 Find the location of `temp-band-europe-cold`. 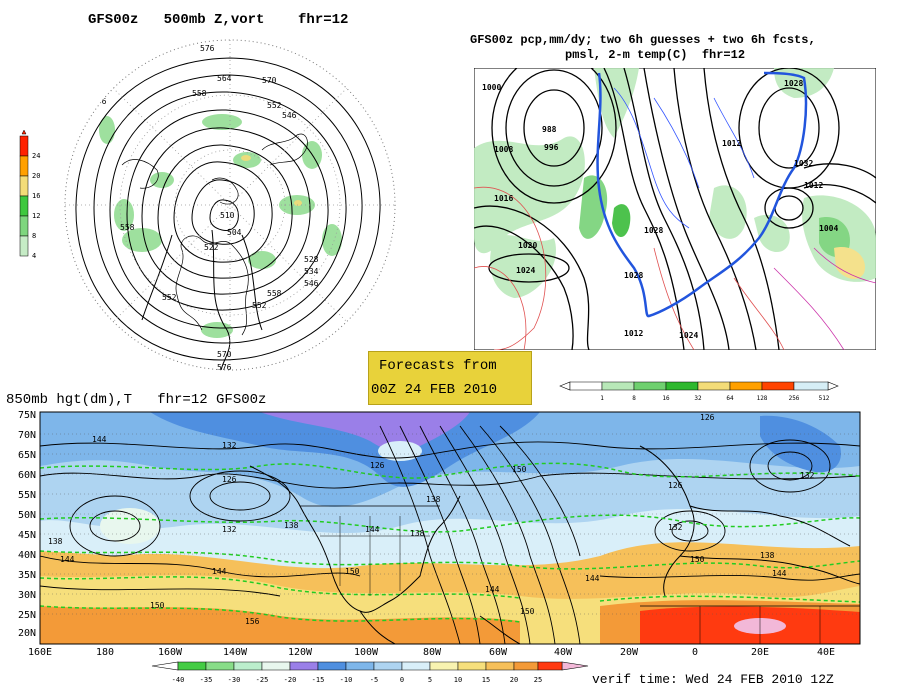

temp-band-europe-cold is located at coordinates (800, 444).